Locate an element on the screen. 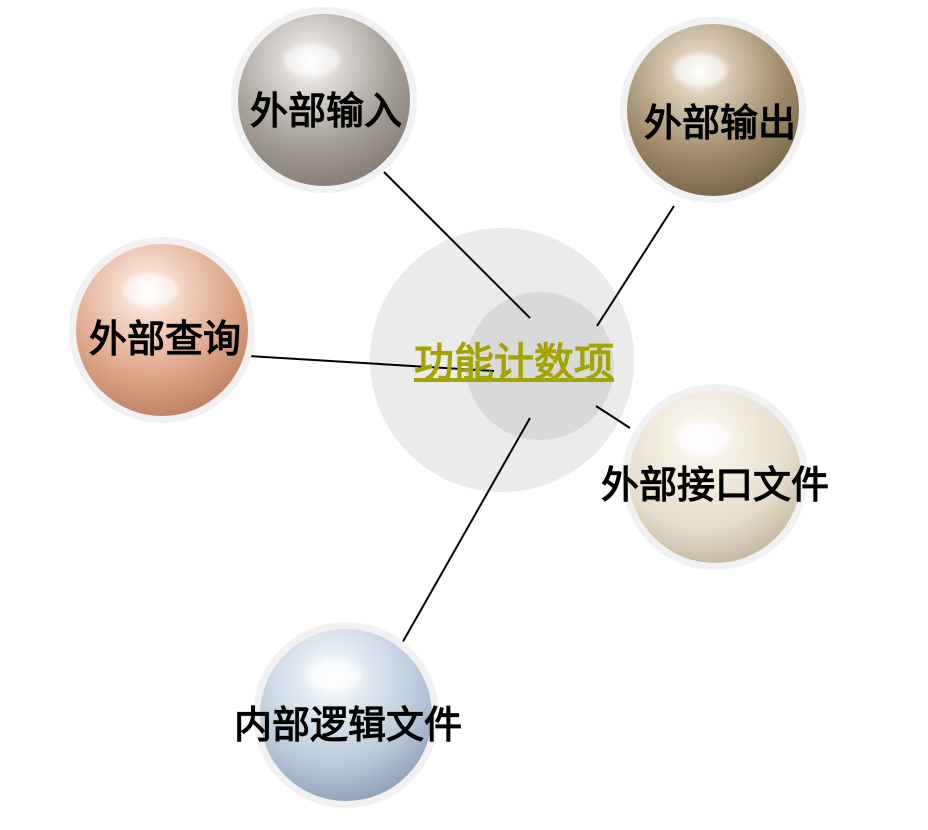  connector-external-inquiry is located at coordinates (371, 363).